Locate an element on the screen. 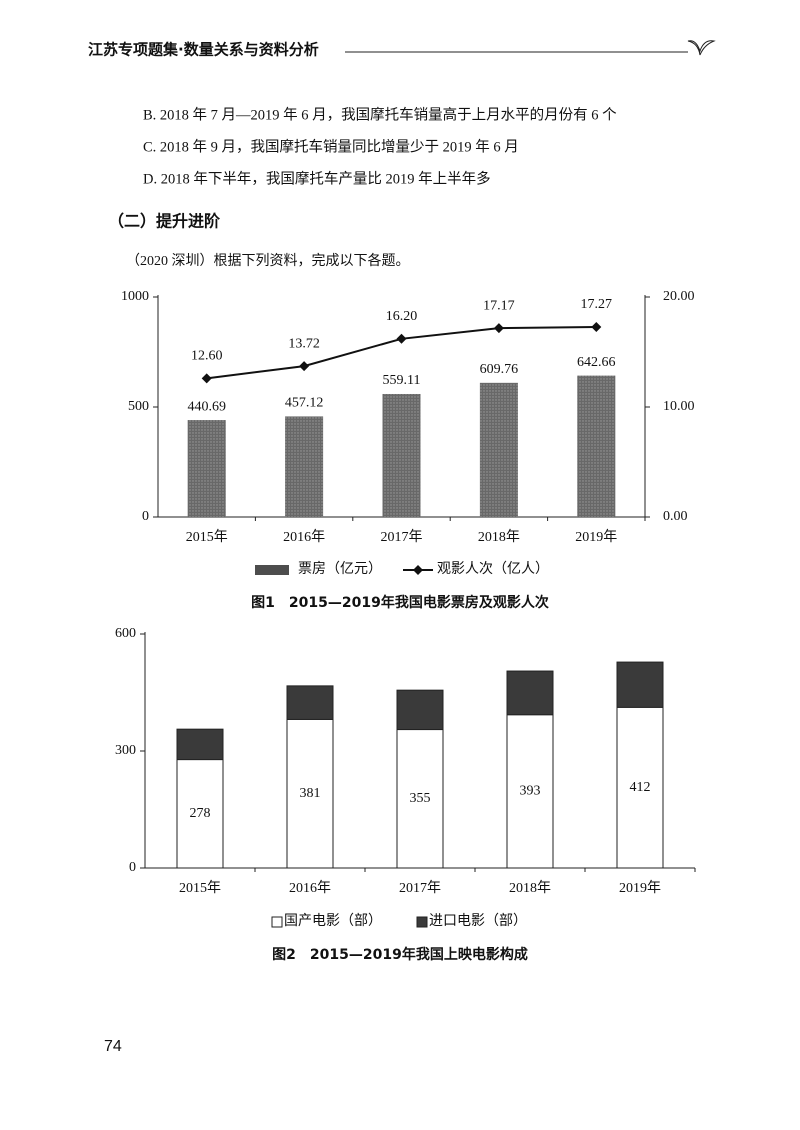 This screenshot has height=1130, width=800. intro: （2020 深圳）根据下列资料，完成以下各题。 is located at coordinates (268, 261).